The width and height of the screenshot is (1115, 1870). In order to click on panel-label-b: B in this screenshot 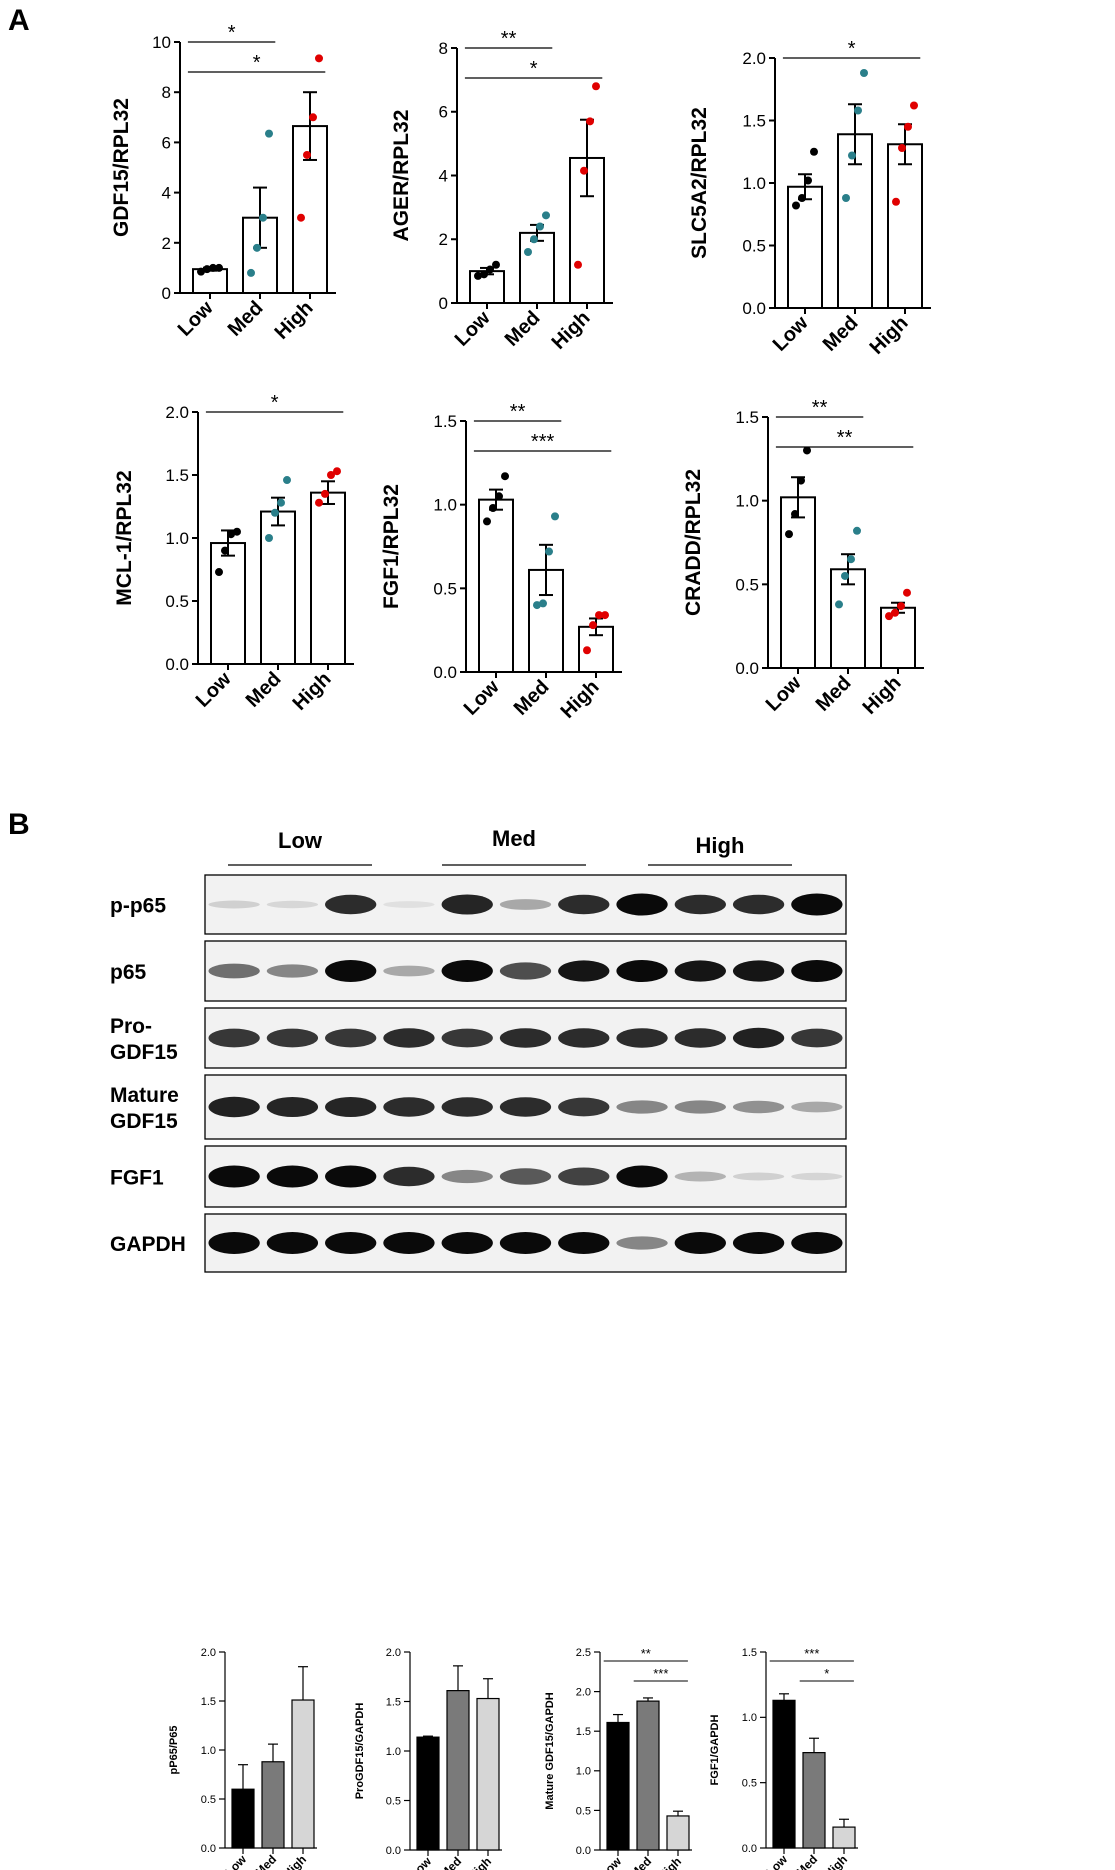, I will do `click(19, 824)`.